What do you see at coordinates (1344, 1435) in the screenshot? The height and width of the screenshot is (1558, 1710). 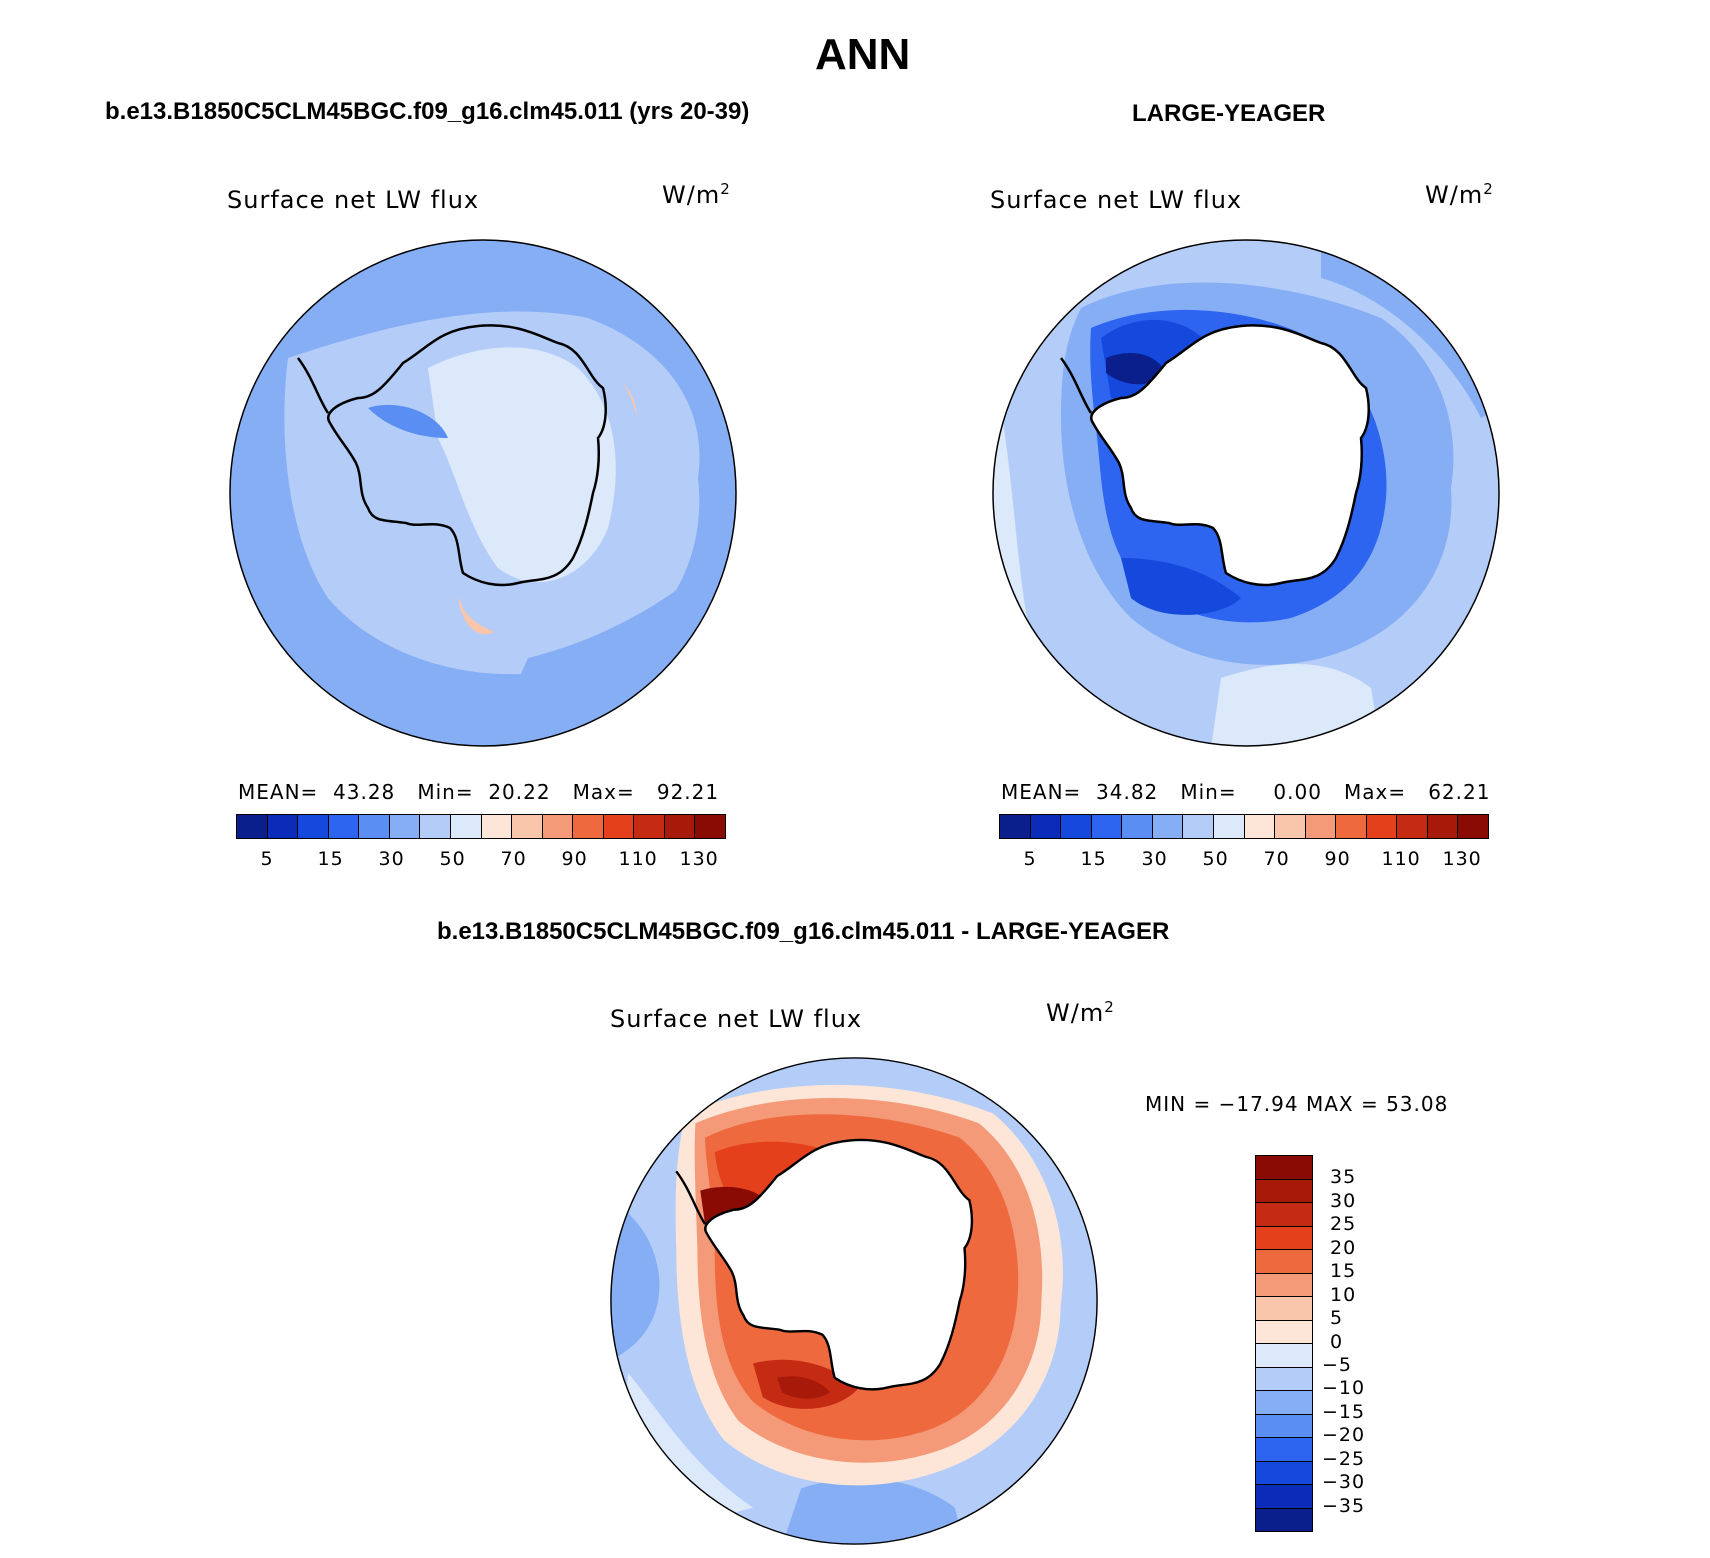 I see `diff-colorbar-tick: −20` at bounding box center [1344, 1435].